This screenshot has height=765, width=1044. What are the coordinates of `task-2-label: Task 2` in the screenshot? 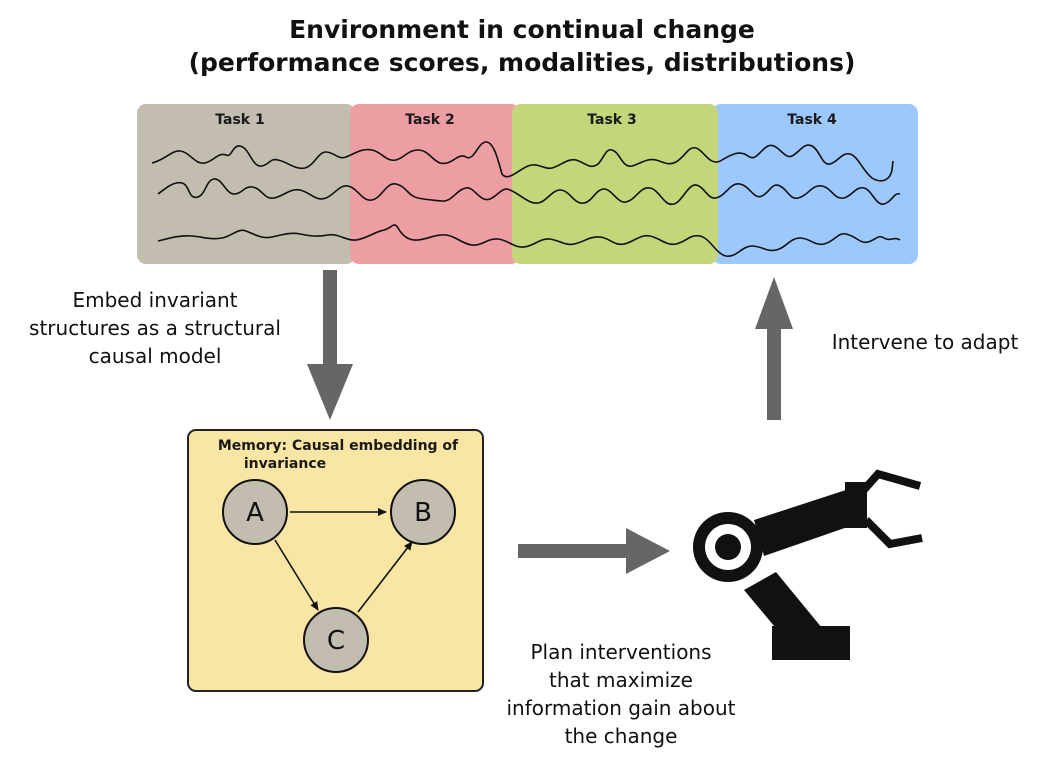 It's located at (429, 120).